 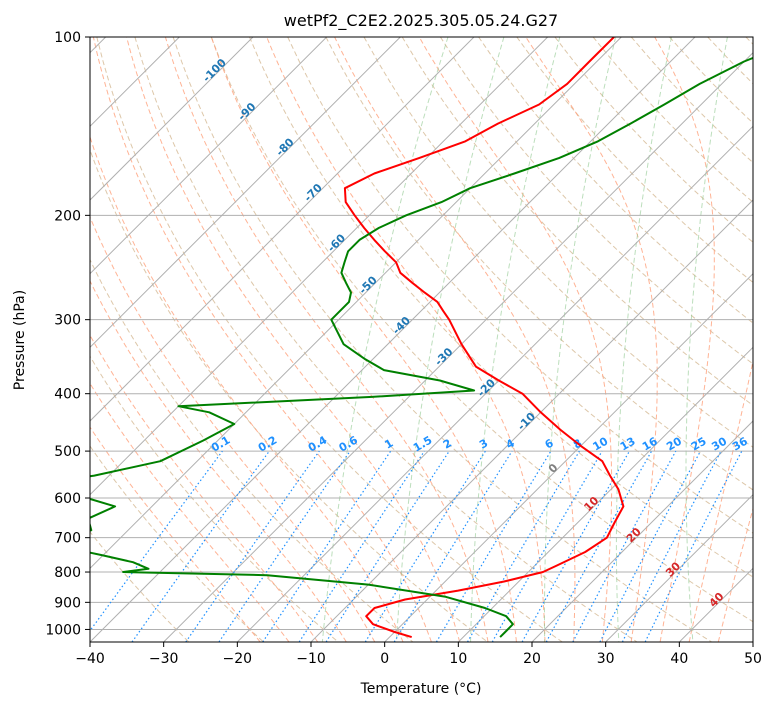 I want to click on inline-temperature-label: 30, so click(x=673, y=569).